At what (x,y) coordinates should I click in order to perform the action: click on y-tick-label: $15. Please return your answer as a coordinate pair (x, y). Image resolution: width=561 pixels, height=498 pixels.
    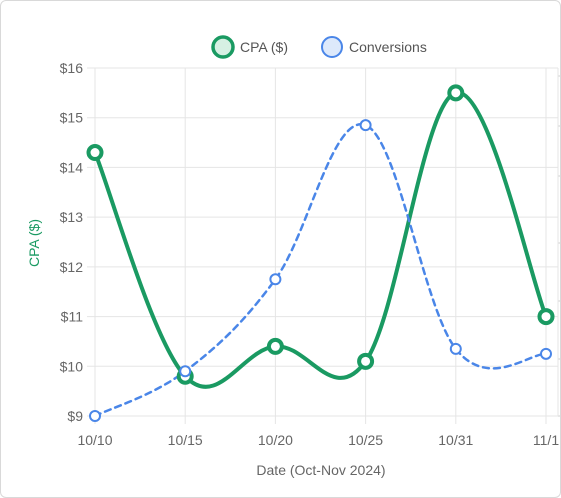
    Looking at the image, I should click on (72, 118).